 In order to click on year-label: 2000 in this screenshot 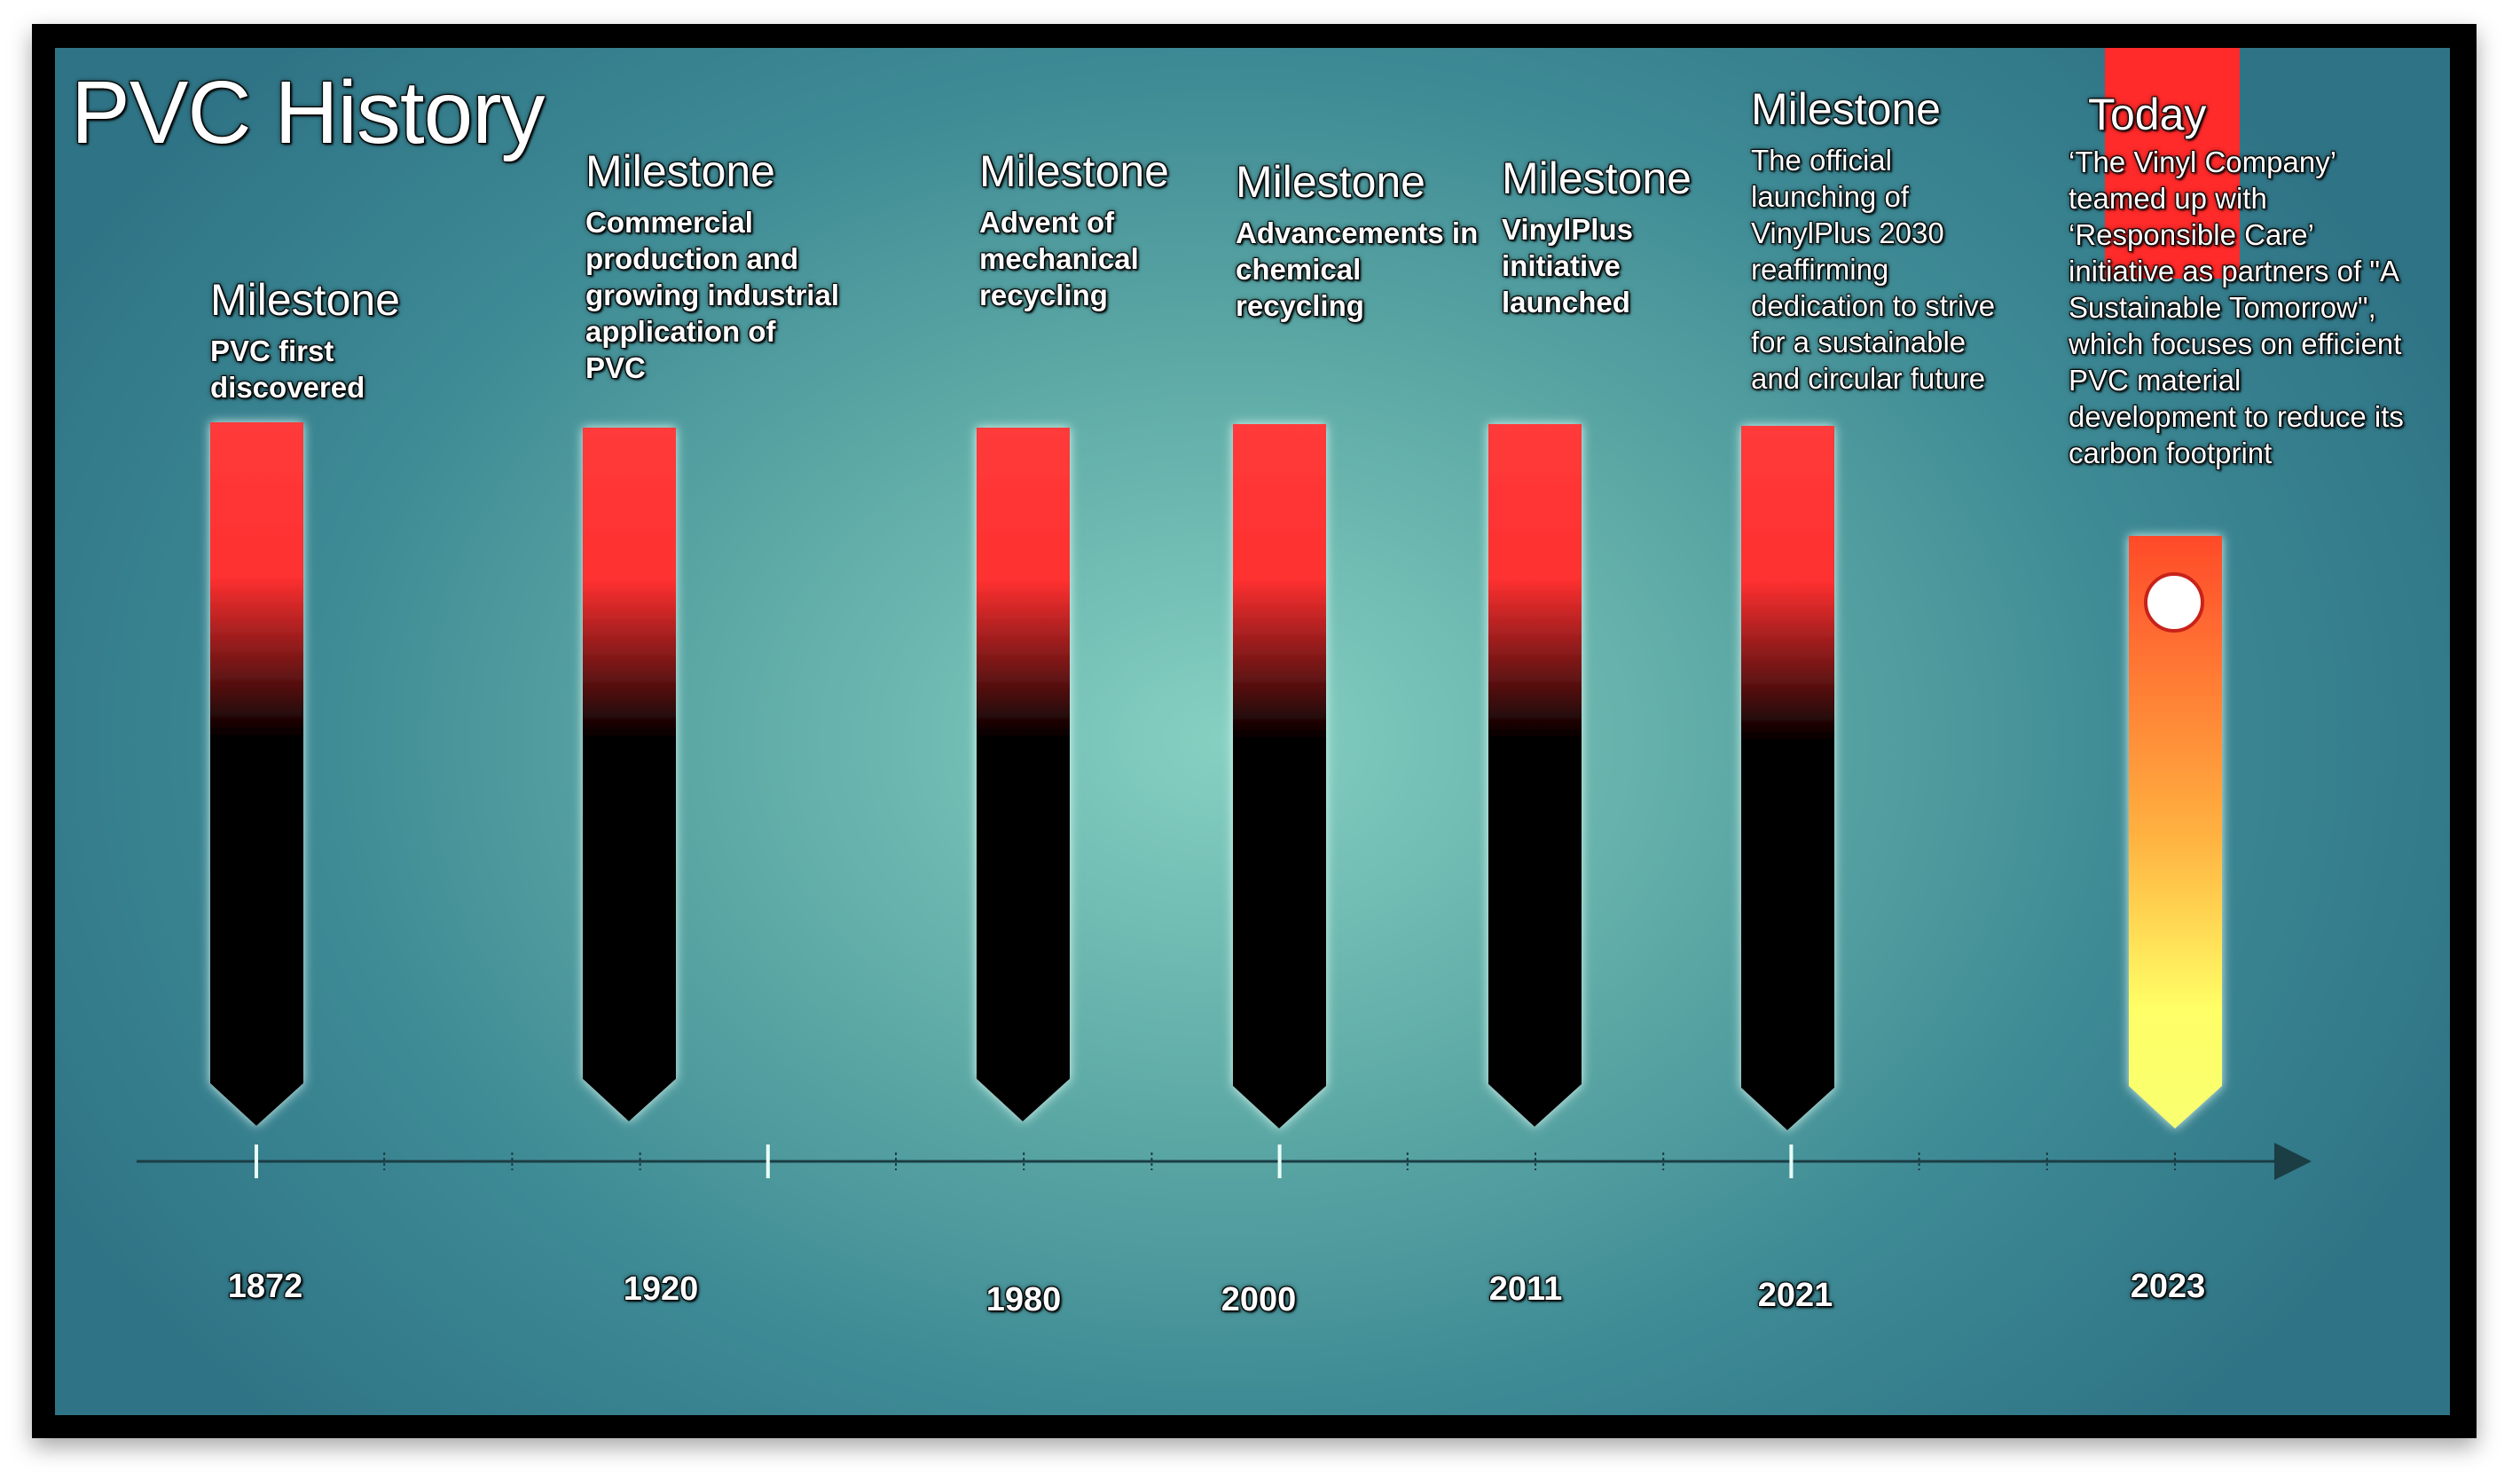, I will do `click(1259, 1299)`.